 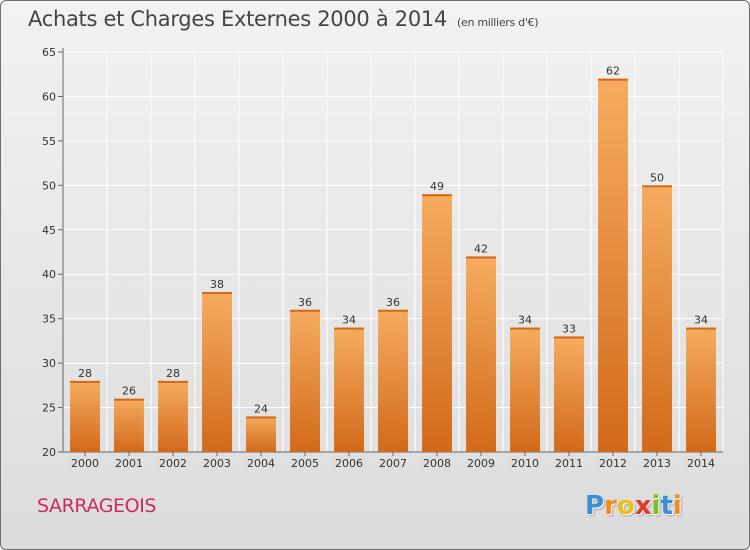 What do you see at coordinates (595, 506) in the screenshot?
I see `logo-letter: P` at bounding box center [595, 506].